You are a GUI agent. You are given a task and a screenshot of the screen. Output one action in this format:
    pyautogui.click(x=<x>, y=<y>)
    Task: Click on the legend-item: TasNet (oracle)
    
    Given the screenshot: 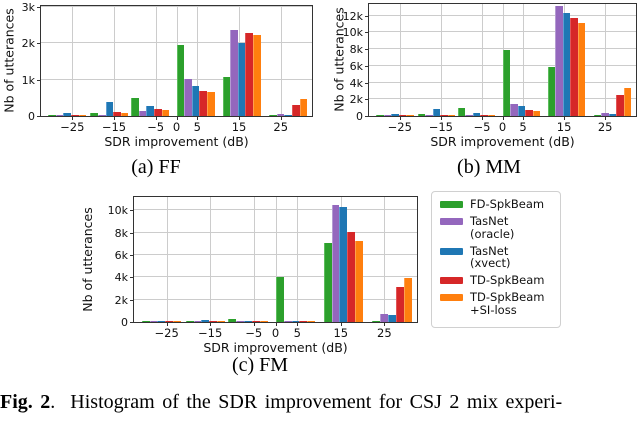 What is the action you would take?
    pyautogui.click(x=496, y=227)
    